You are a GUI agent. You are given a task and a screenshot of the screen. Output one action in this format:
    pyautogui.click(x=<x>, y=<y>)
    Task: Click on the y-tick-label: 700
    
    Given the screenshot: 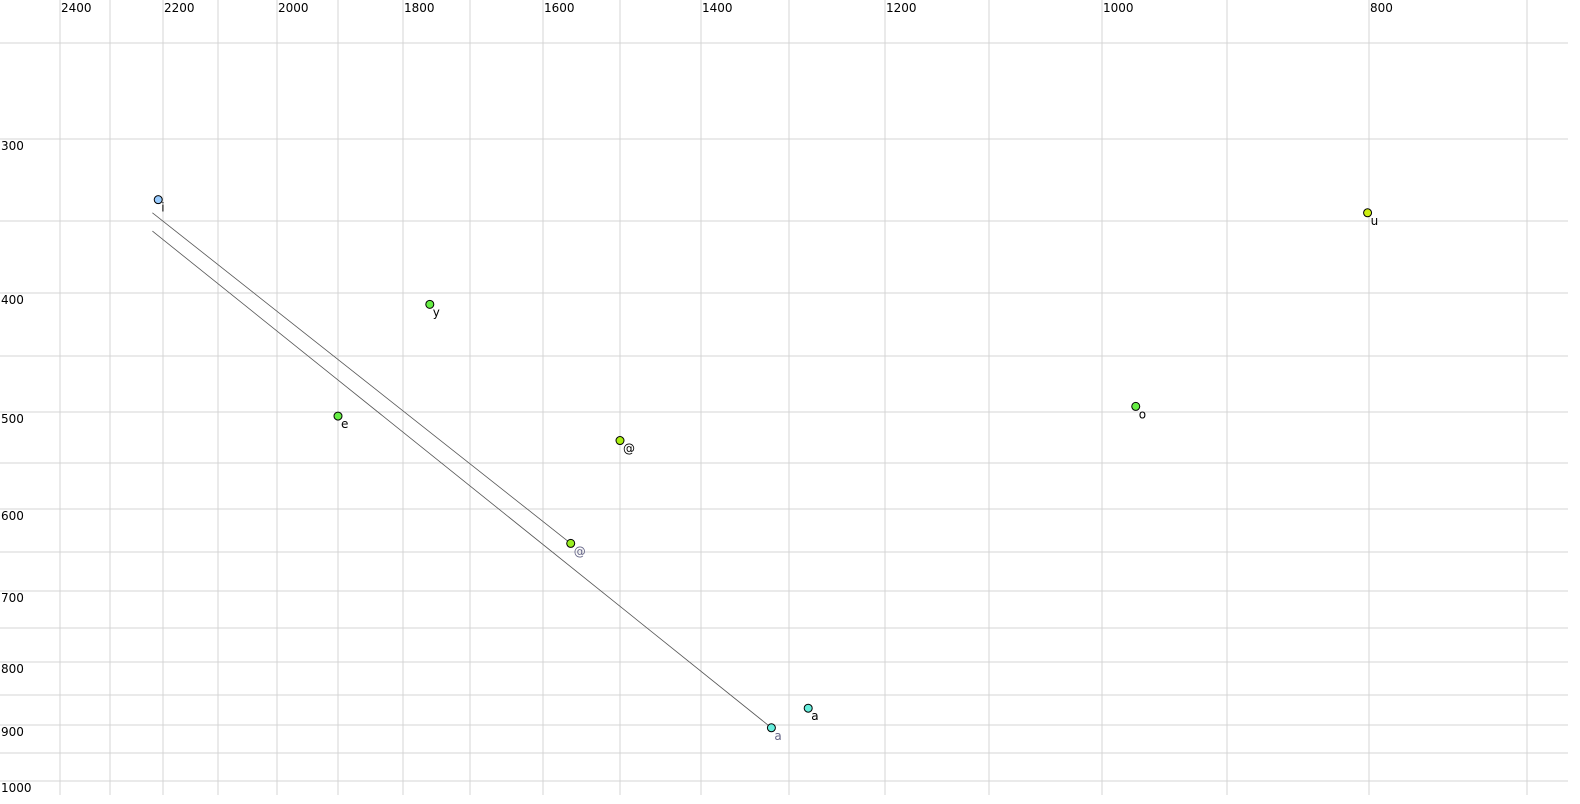 What is the action you would take?
    pyautogui.click(x=12, y=598)
    